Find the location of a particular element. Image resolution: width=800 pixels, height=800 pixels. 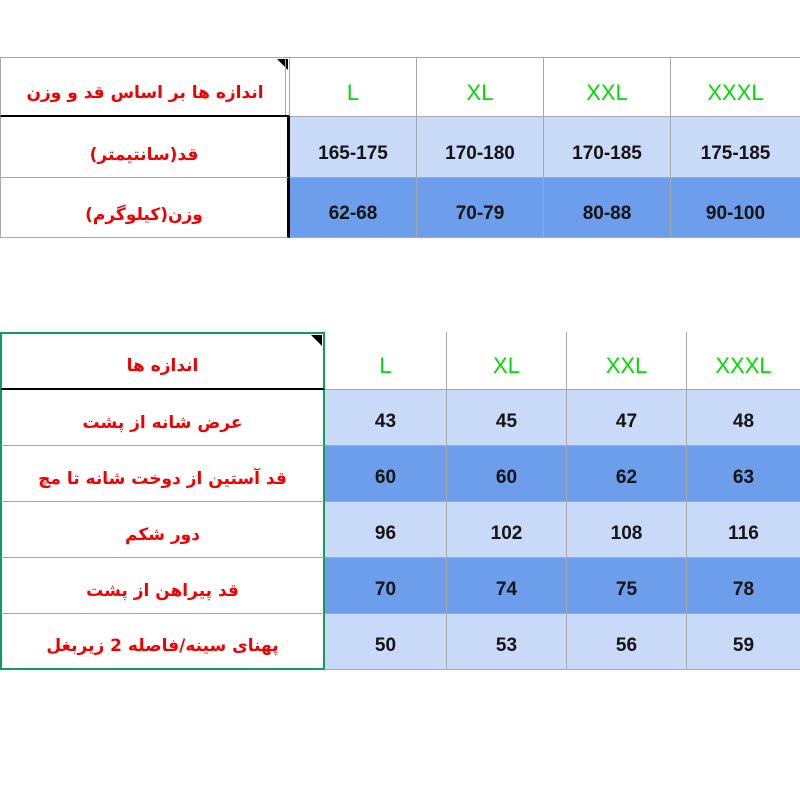

t2-sleeve-l: 60 is located at coordinates (386, 474).